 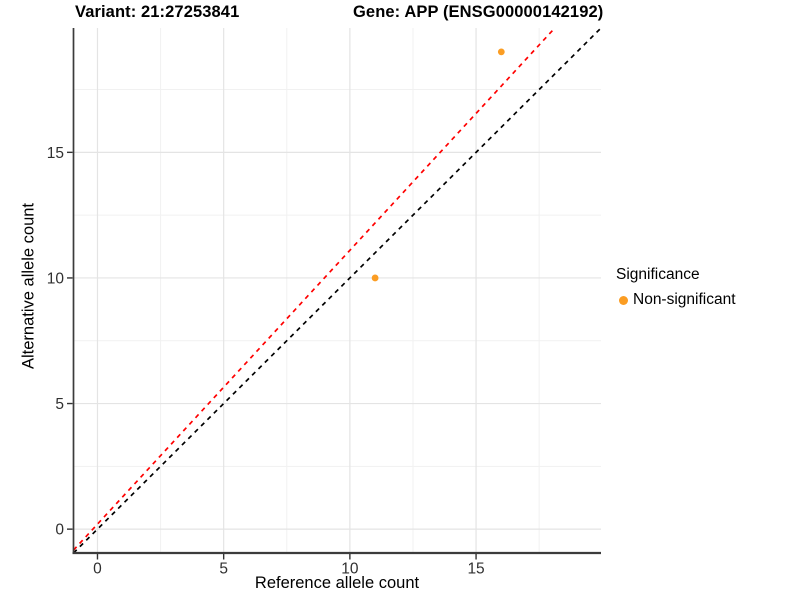 What do you see at coordinates (478, 12) in the screenshot?
I see `plot-title-gene: Gene: APP (ENSG00000142192)` at bounding box center [478, 12].